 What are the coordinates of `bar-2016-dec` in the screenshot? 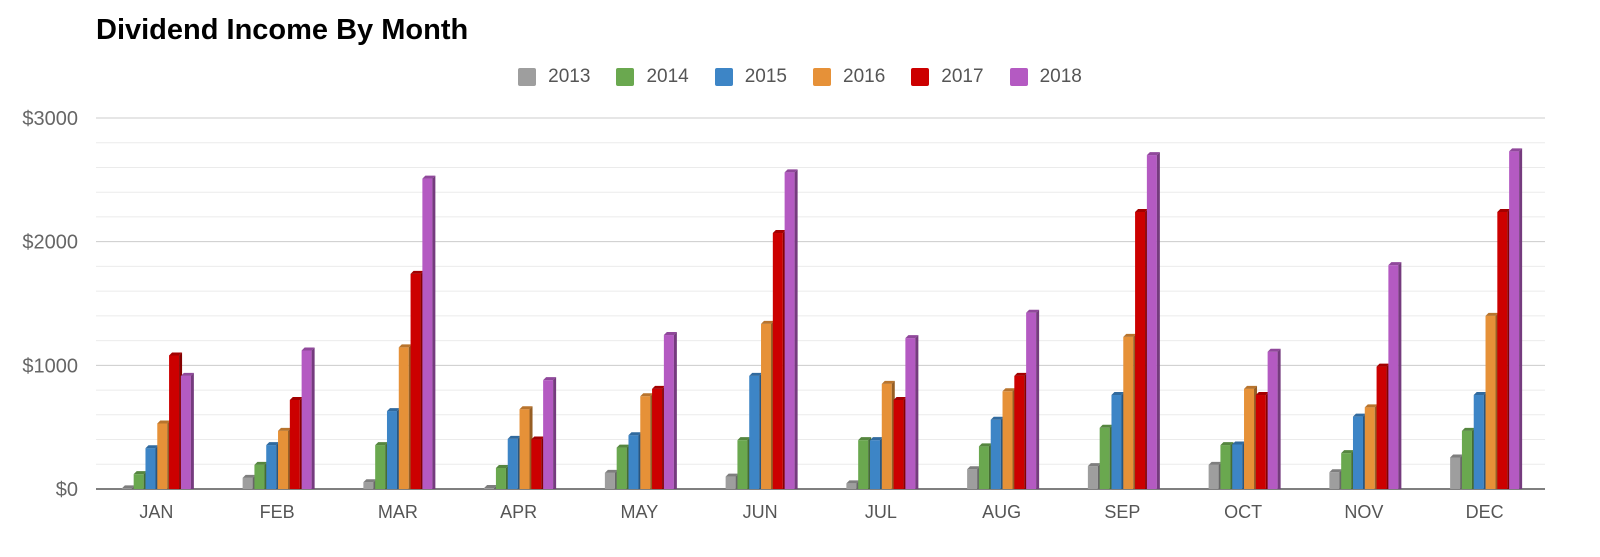 It's located at (1492, 400).